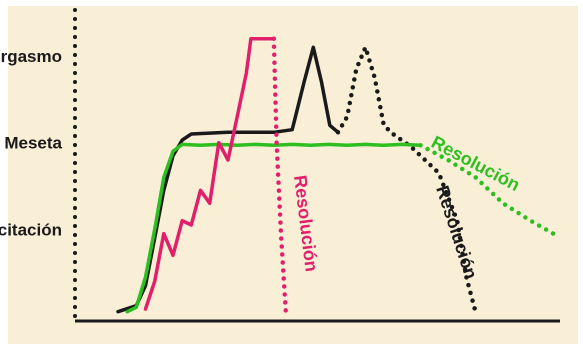  I want to click on y-tick-label: Meseta, so click(33, 143).